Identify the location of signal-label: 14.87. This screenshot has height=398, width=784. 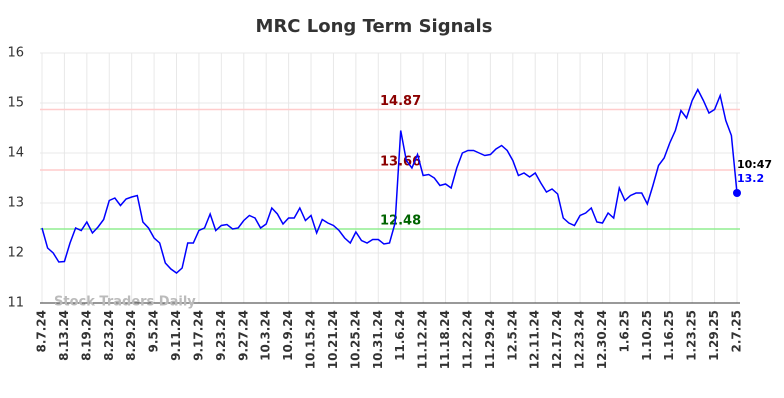
(400, 101).